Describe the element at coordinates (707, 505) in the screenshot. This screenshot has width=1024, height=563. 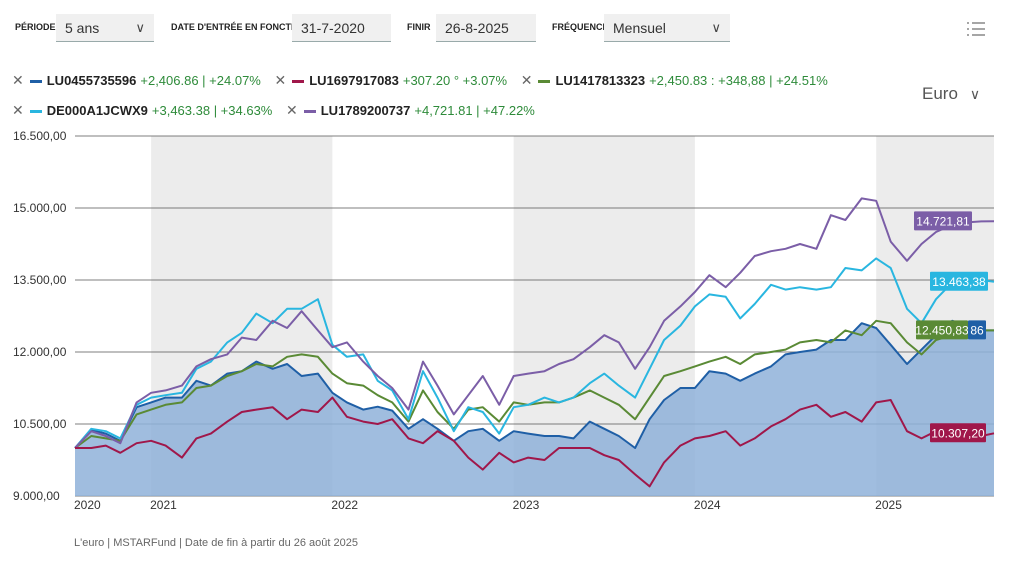
I see `x-tick-label: 2024` at that location.